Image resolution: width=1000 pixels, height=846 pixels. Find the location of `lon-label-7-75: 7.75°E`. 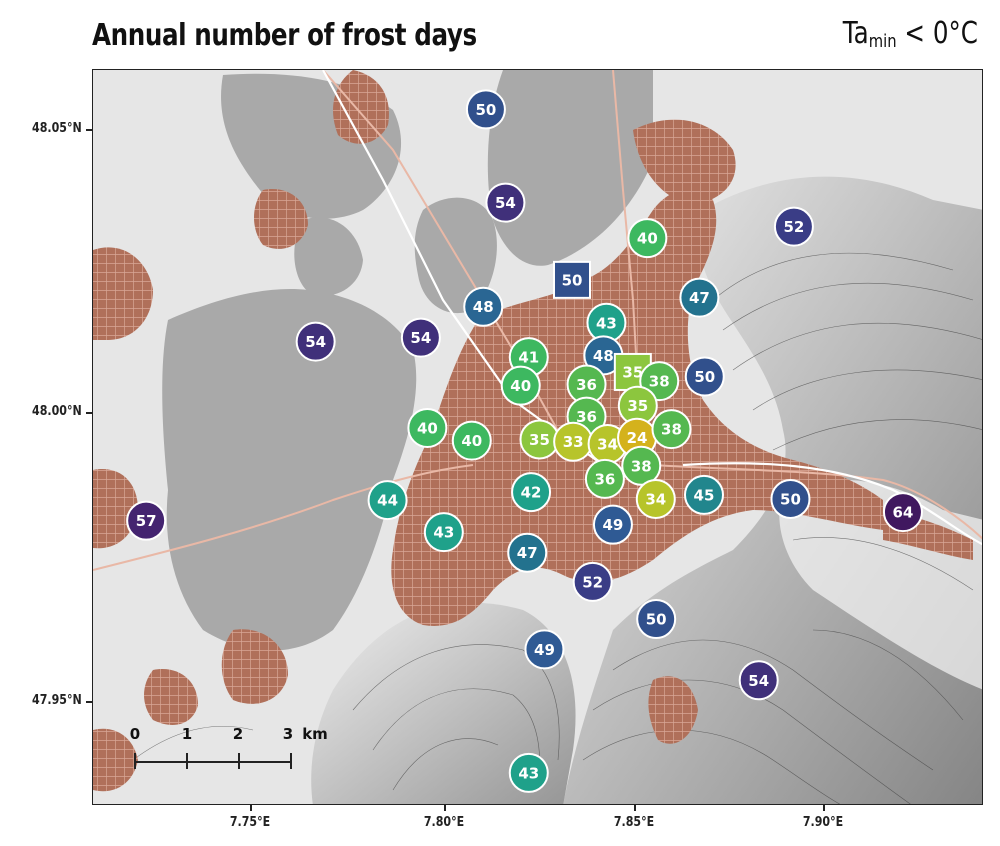

lon-label-7-75: 7.75°E is located at coordinates (250, 822).